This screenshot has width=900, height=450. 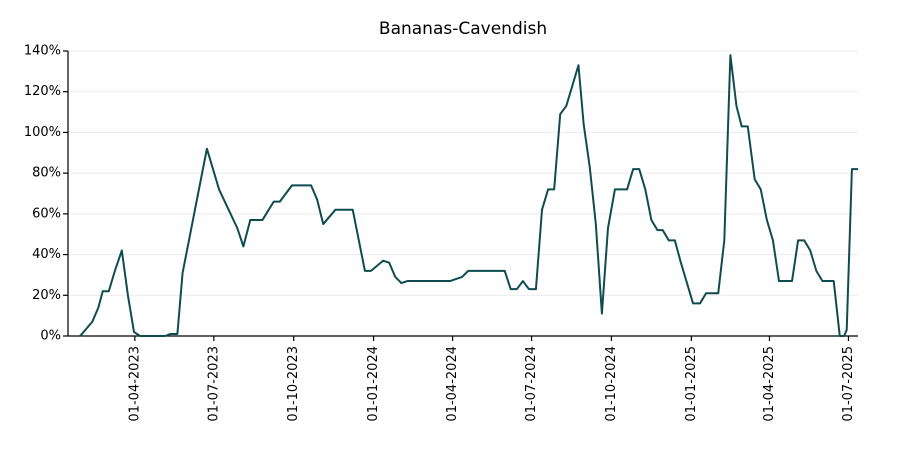 What do you see at coordinates (452, 384) in the screenshot?
I see `x-tick-label: 01-04-2024` at bounding box center [452, 384].